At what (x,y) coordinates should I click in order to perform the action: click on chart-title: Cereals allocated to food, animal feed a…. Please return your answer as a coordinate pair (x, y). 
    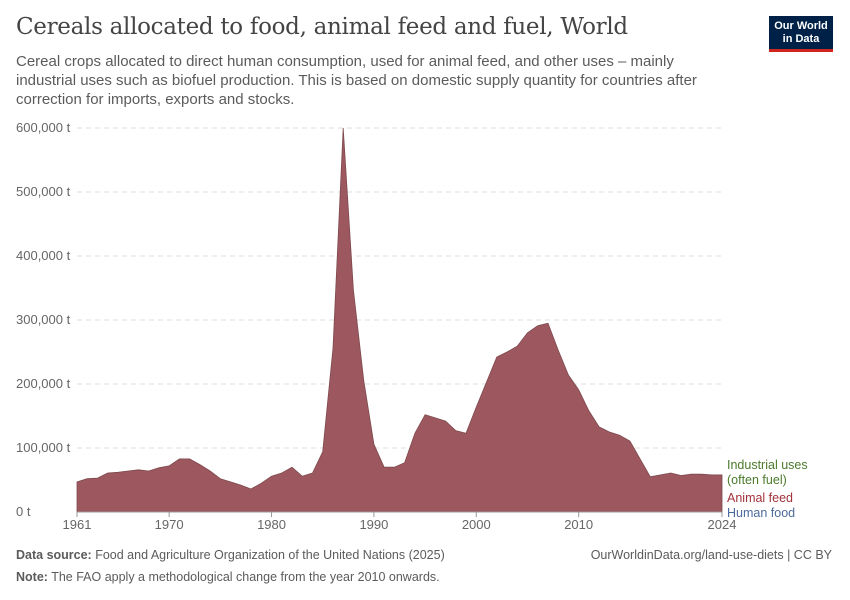
    Looking at the image, I should click on (322, 27).